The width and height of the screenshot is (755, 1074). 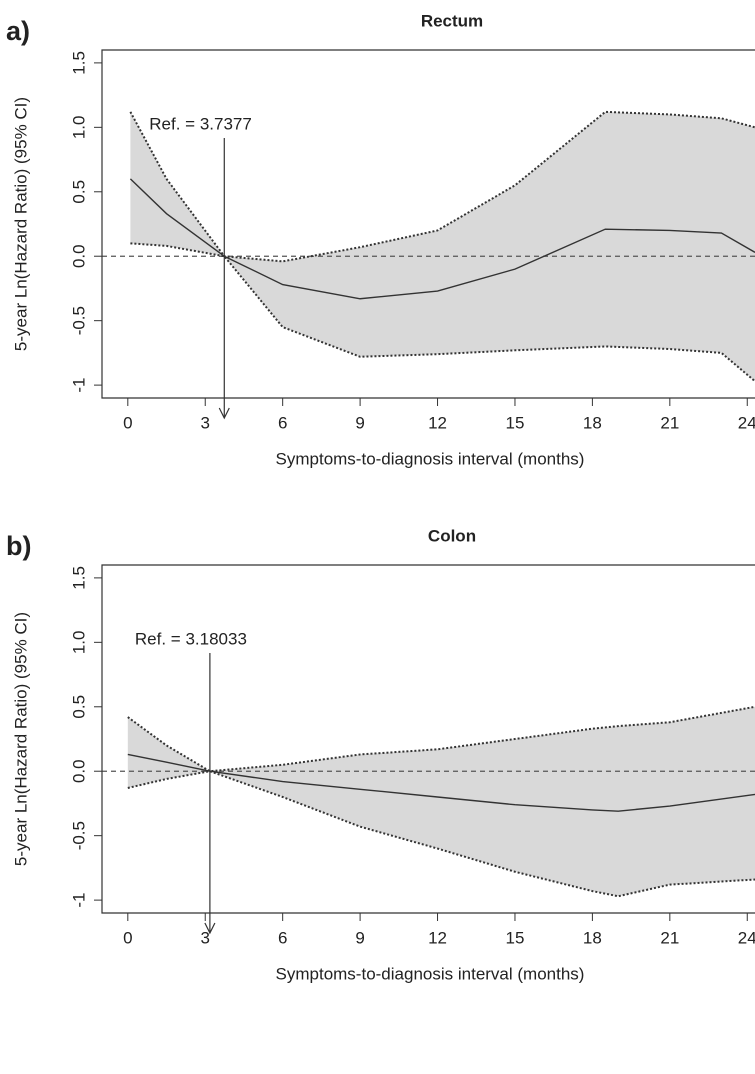 I want to click on ci-band, so click(x=441, y=801).